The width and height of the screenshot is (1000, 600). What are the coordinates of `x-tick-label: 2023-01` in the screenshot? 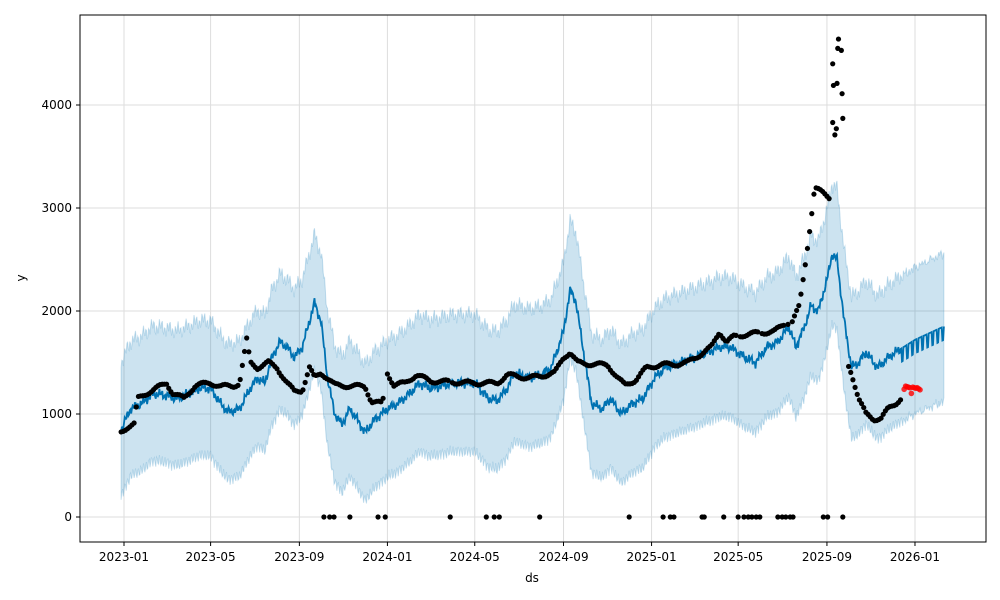 It's located at (124, 557).